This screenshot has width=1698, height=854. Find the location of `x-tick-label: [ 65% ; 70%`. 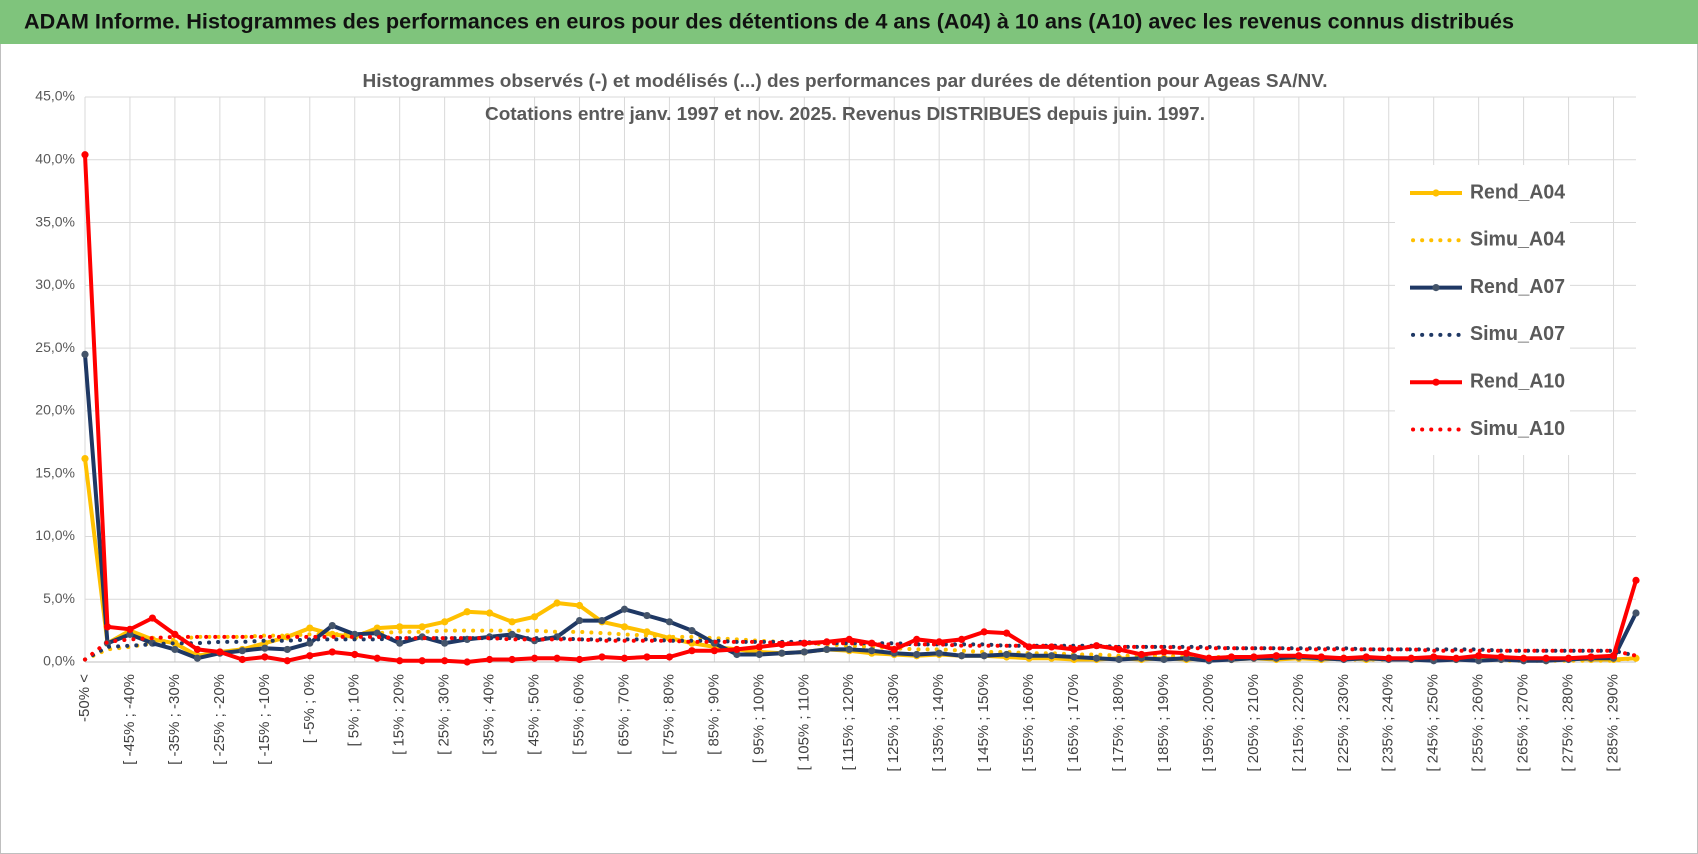

x-tick-label: [ 65% ; 70% is located at coordinates (623, 714).